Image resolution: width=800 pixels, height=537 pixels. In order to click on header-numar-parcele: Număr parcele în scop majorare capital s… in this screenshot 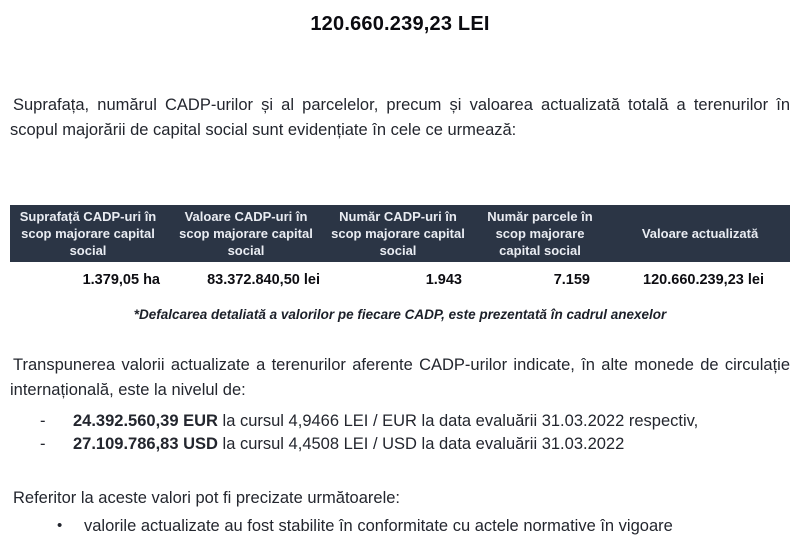, I will do `click(540, 233)`.